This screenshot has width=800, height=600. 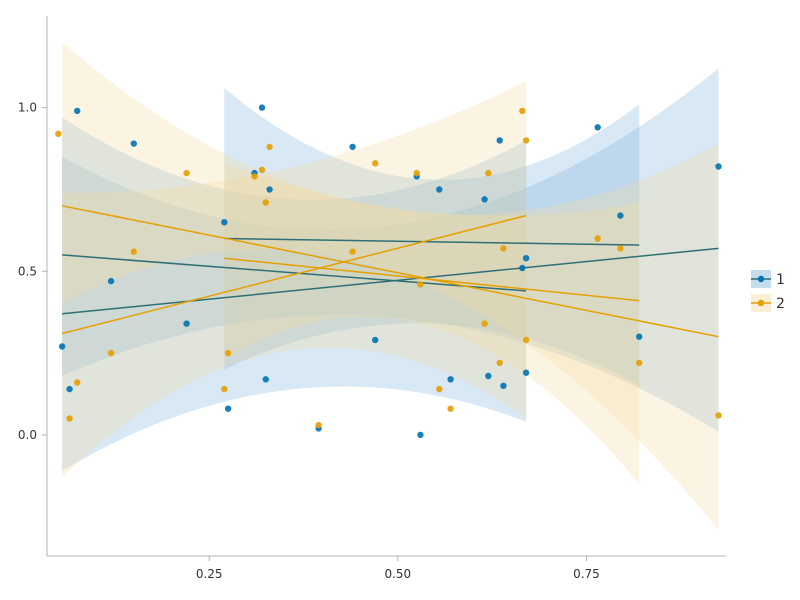 I want to click on x-tick-label: 0.75, so click(x=586, y=574).